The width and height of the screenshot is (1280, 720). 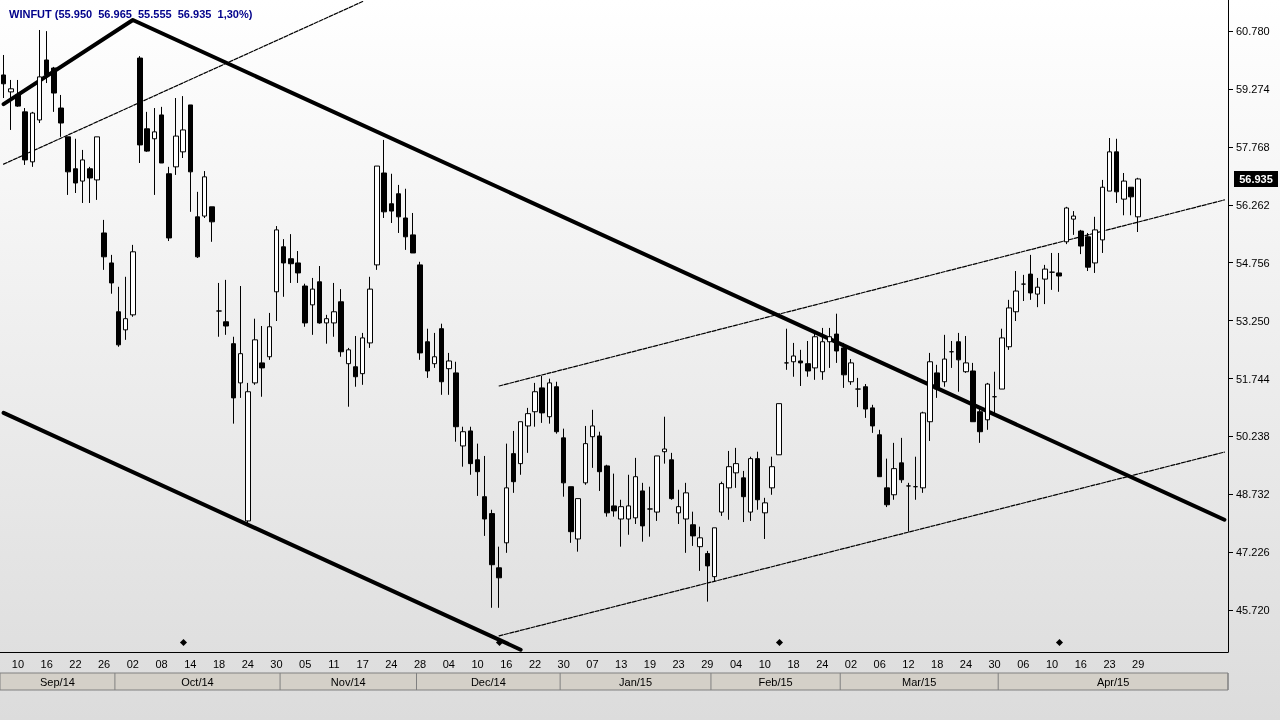 I want to click on x-tick-label: 26, so click(x=104, y=663).